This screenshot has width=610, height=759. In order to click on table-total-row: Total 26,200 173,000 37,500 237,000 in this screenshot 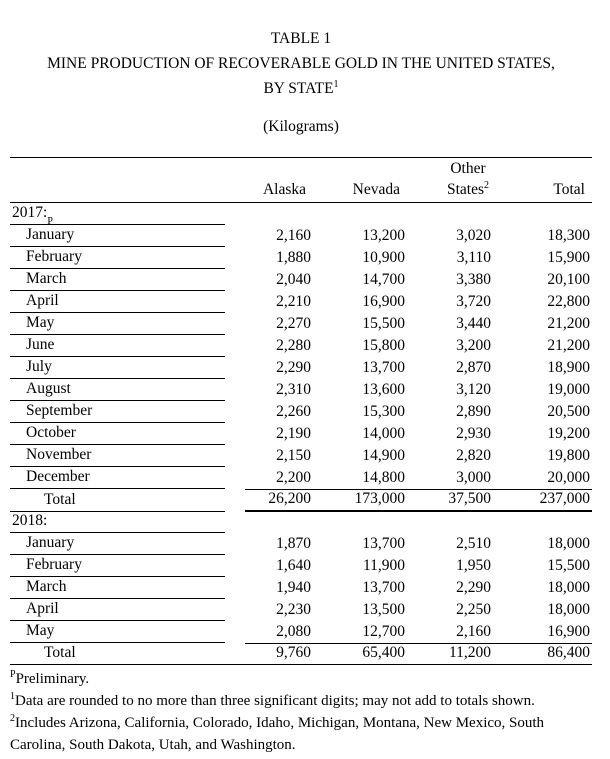, I will do `click(301, 500)`.